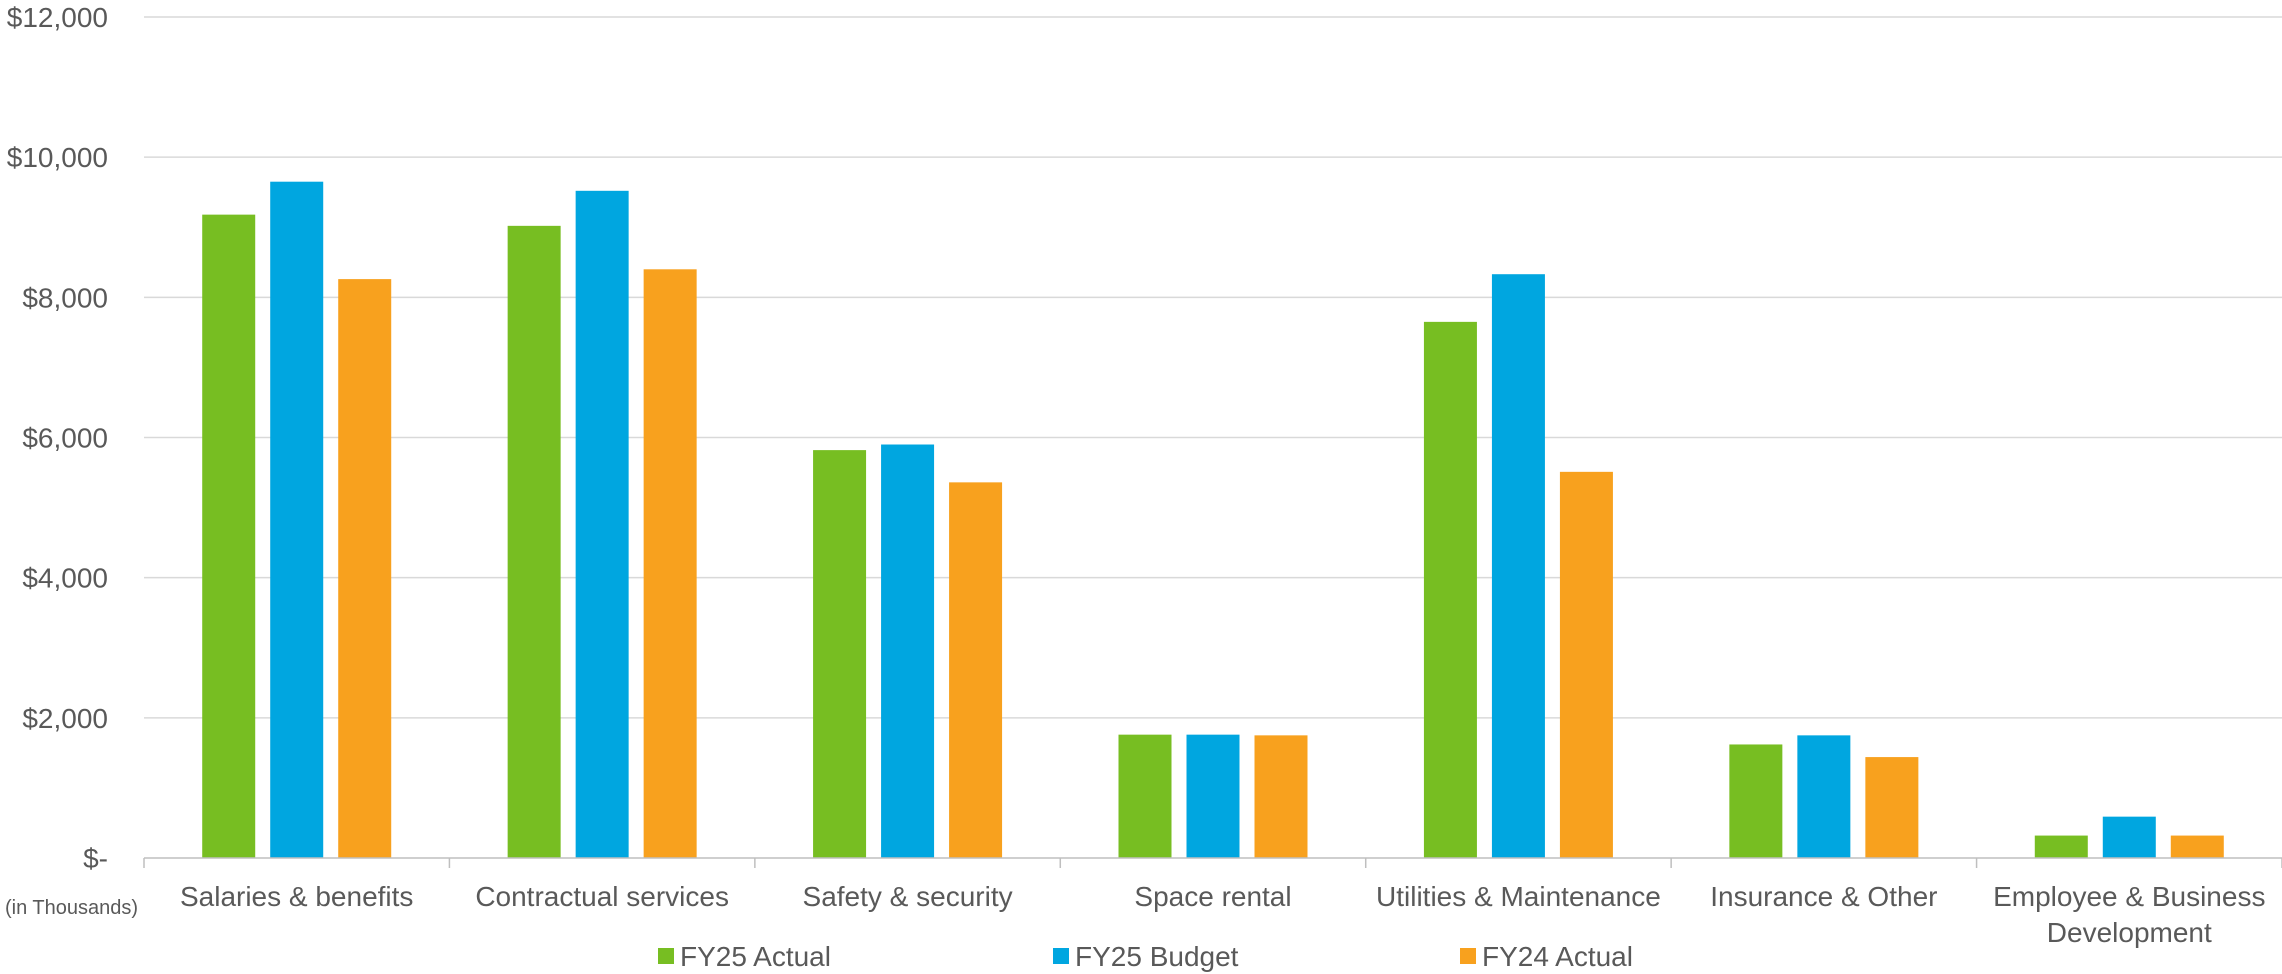  Describe the element at coordinates (755, 956) in the screenshot. I see `legend-label: FY25 Actual` at that location.